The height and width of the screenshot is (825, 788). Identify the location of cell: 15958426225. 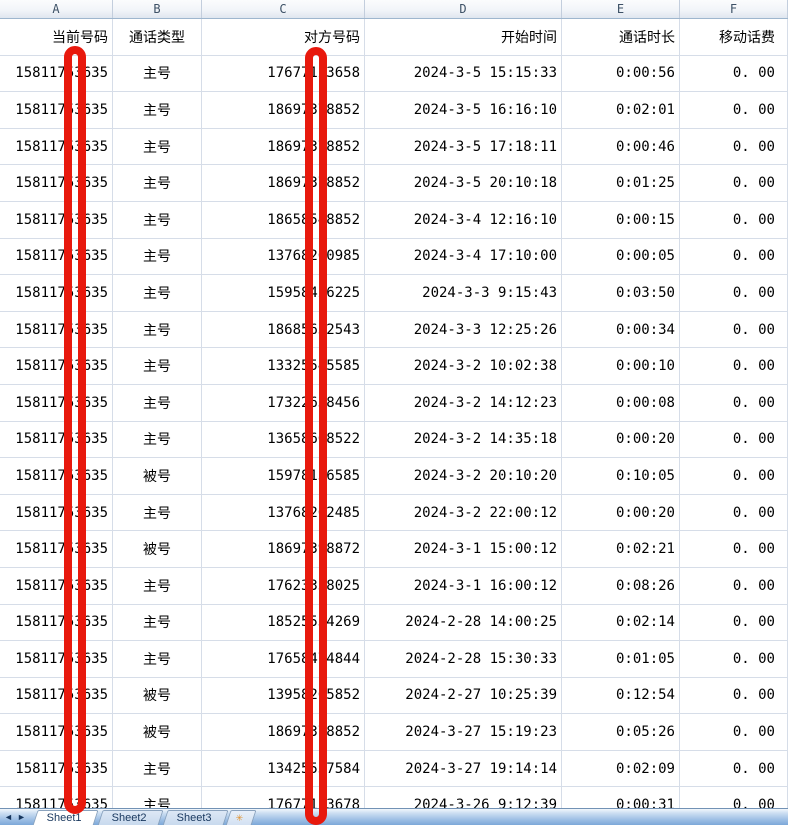
(283, 293).